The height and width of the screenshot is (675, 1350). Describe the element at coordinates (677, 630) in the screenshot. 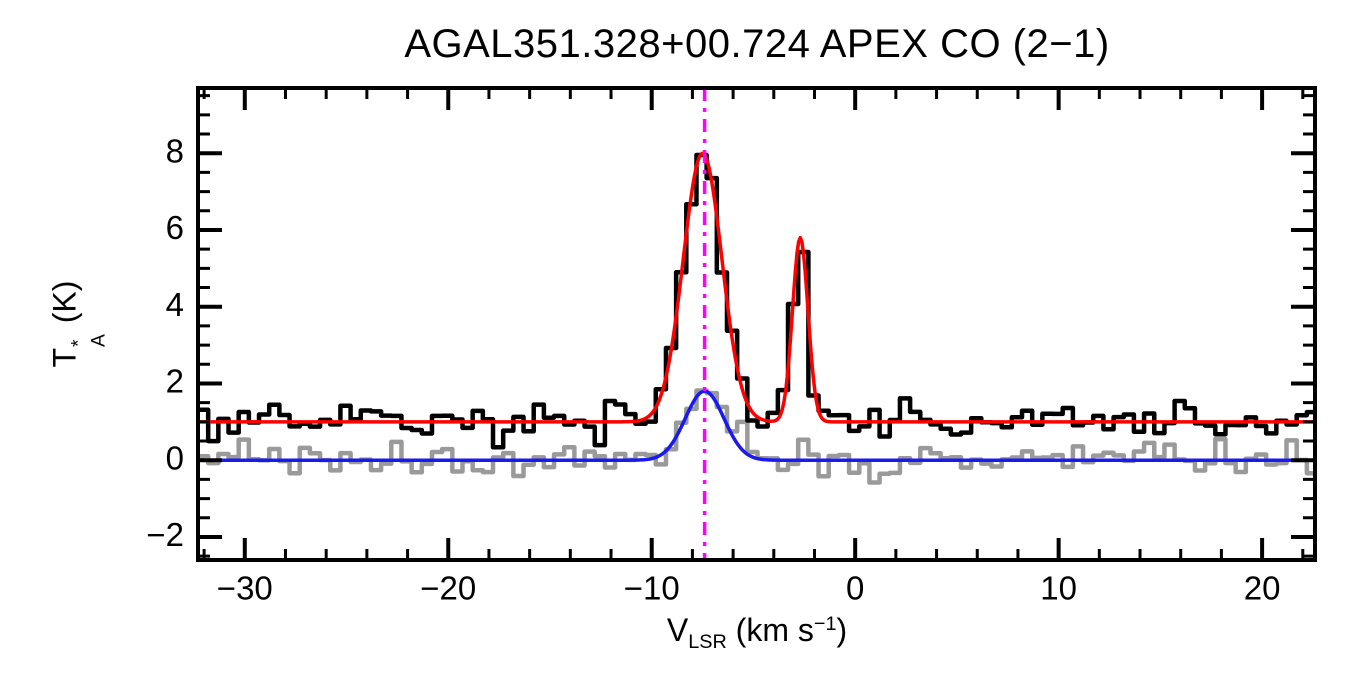

I see `x-axis-label-base: V` at that location.